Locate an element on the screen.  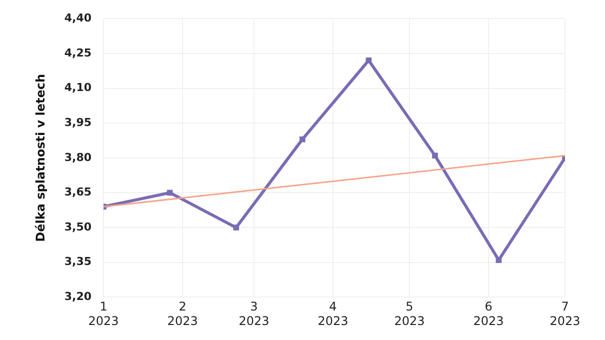
x-tick-label: 7 2023 is located at coordinates (565, 314).